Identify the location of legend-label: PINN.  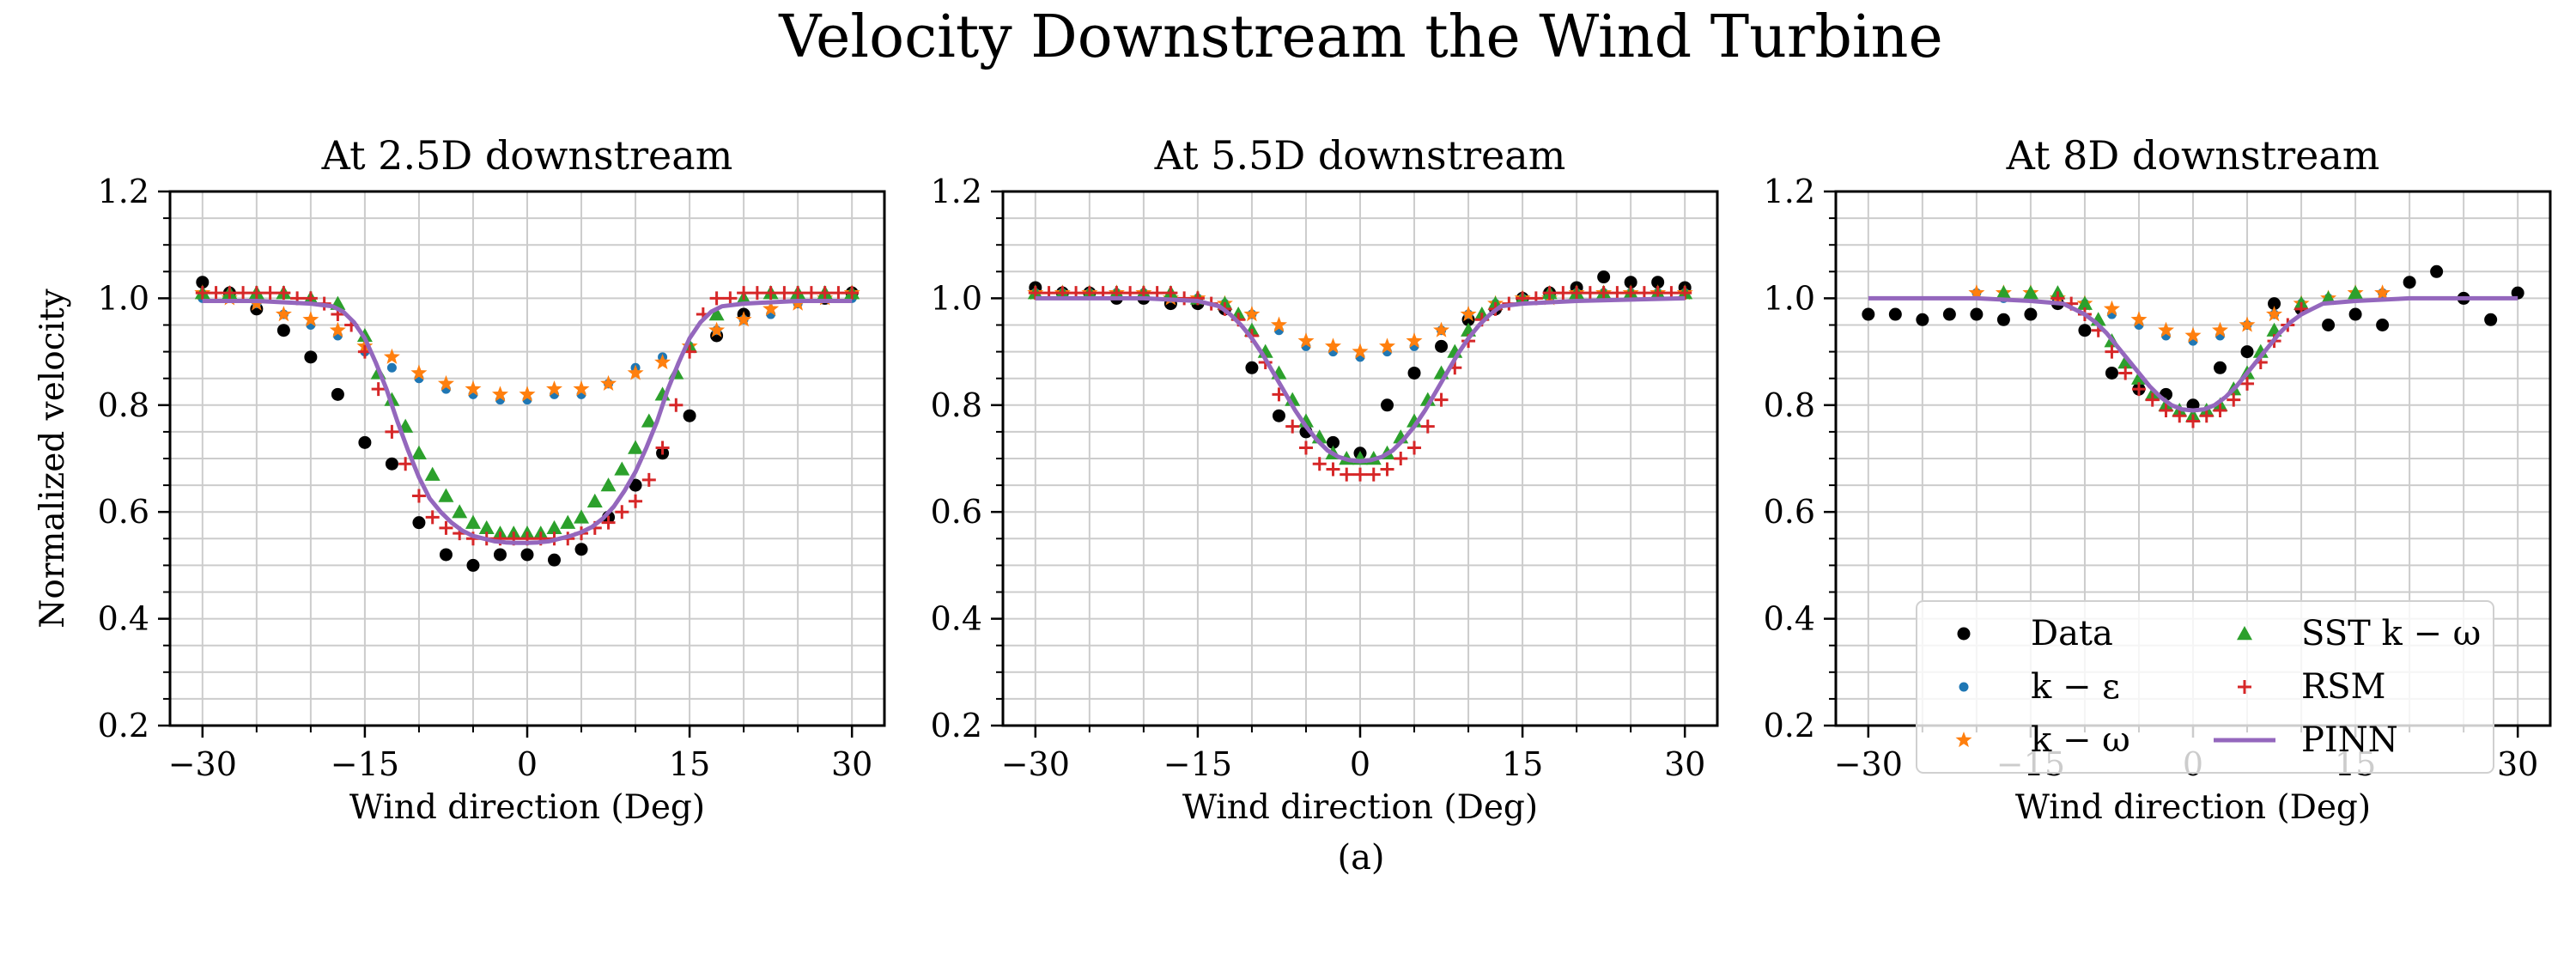
(2349, 740).